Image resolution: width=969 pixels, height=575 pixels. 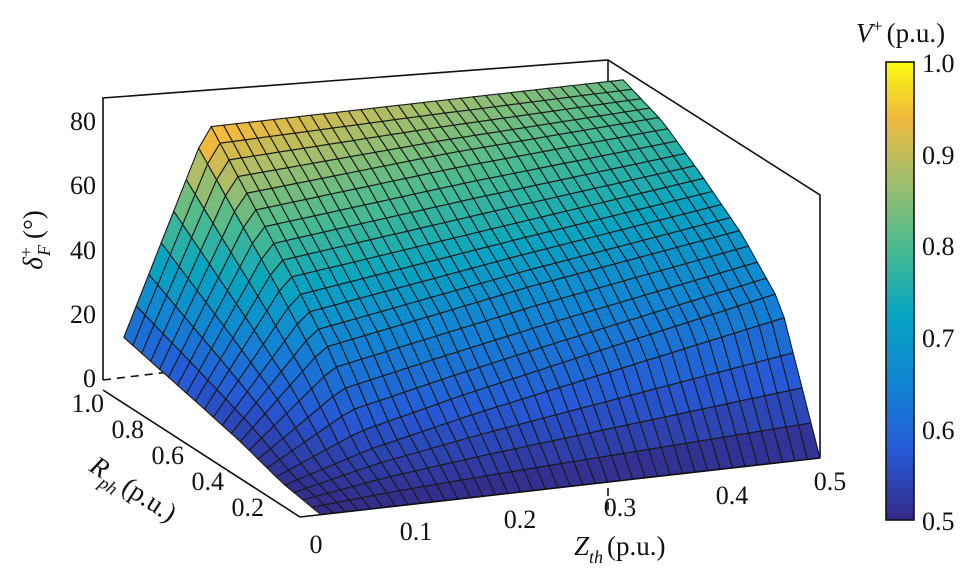 I want to click on colorbar-gradient, so click(x=900, y=291).